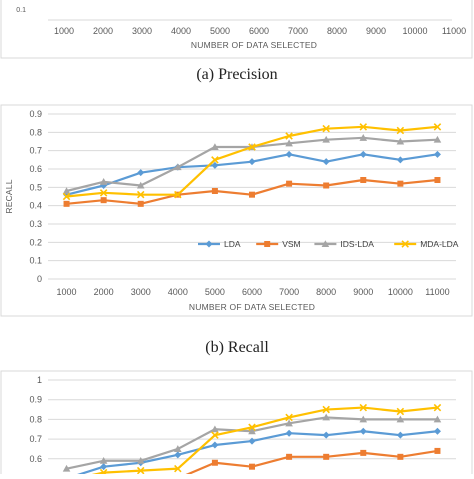 The height and width of the screenshot is (479, 474). Describe the element at coordinates (237, 347) in the screenshot. I see `caption-recall: (b) Recall` at that location.